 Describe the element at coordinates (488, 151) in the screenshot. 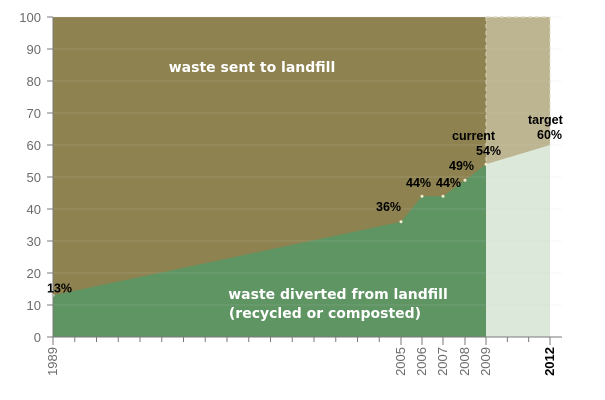

I see `data-label-value: 54%` at that location.